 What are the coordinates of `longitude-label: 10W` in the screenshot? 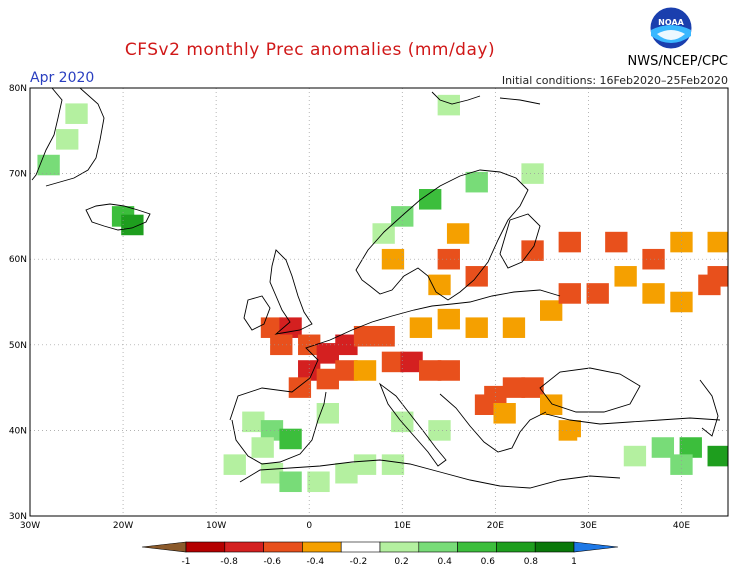 It's located at (216, 526).